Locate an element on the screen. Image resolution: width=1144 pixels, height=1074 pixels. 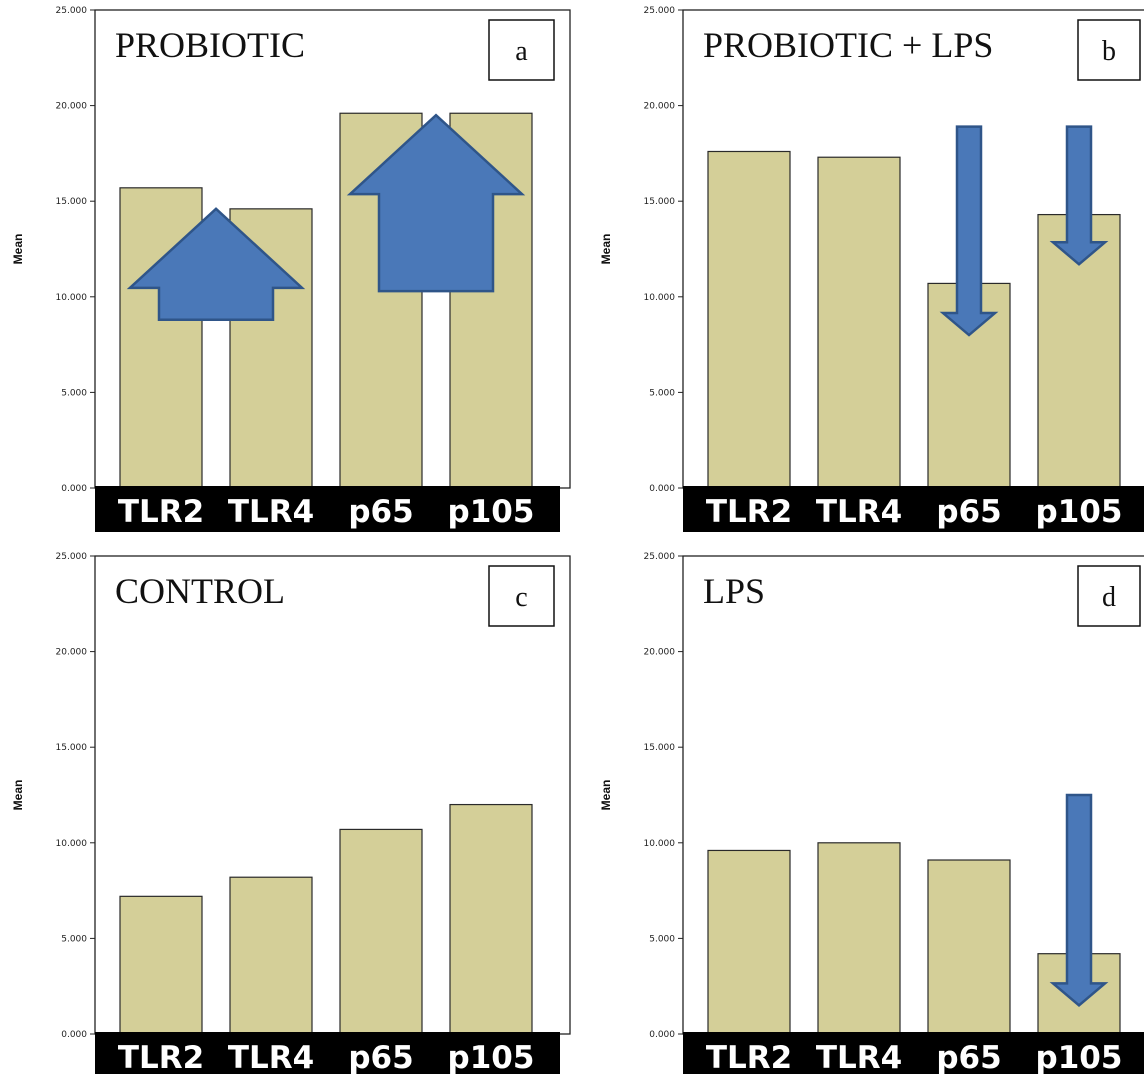
panel-letter: b is located at coordinates (1109, 51).